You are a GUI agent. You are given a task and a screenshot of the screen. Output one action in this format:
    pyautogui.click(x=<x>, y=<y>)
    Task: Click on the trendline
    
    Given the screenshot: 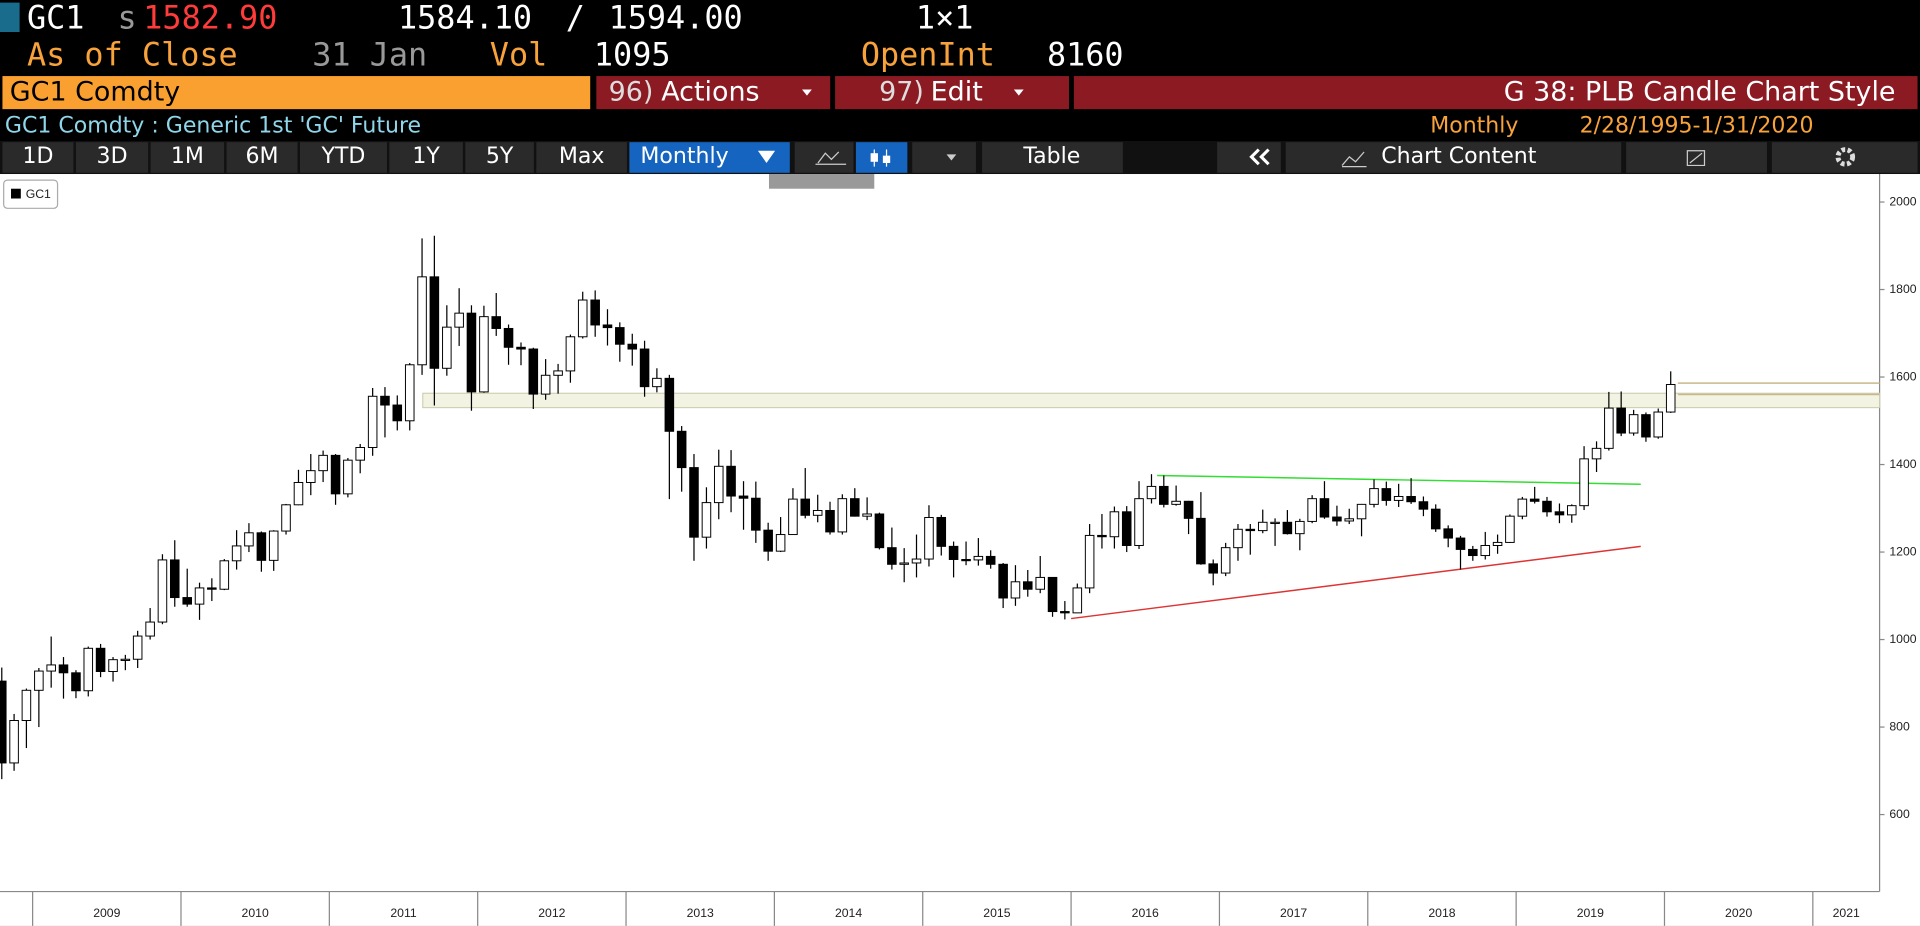 What is the action you would take?
    pyautogui.click(x=1399, y=479)
    